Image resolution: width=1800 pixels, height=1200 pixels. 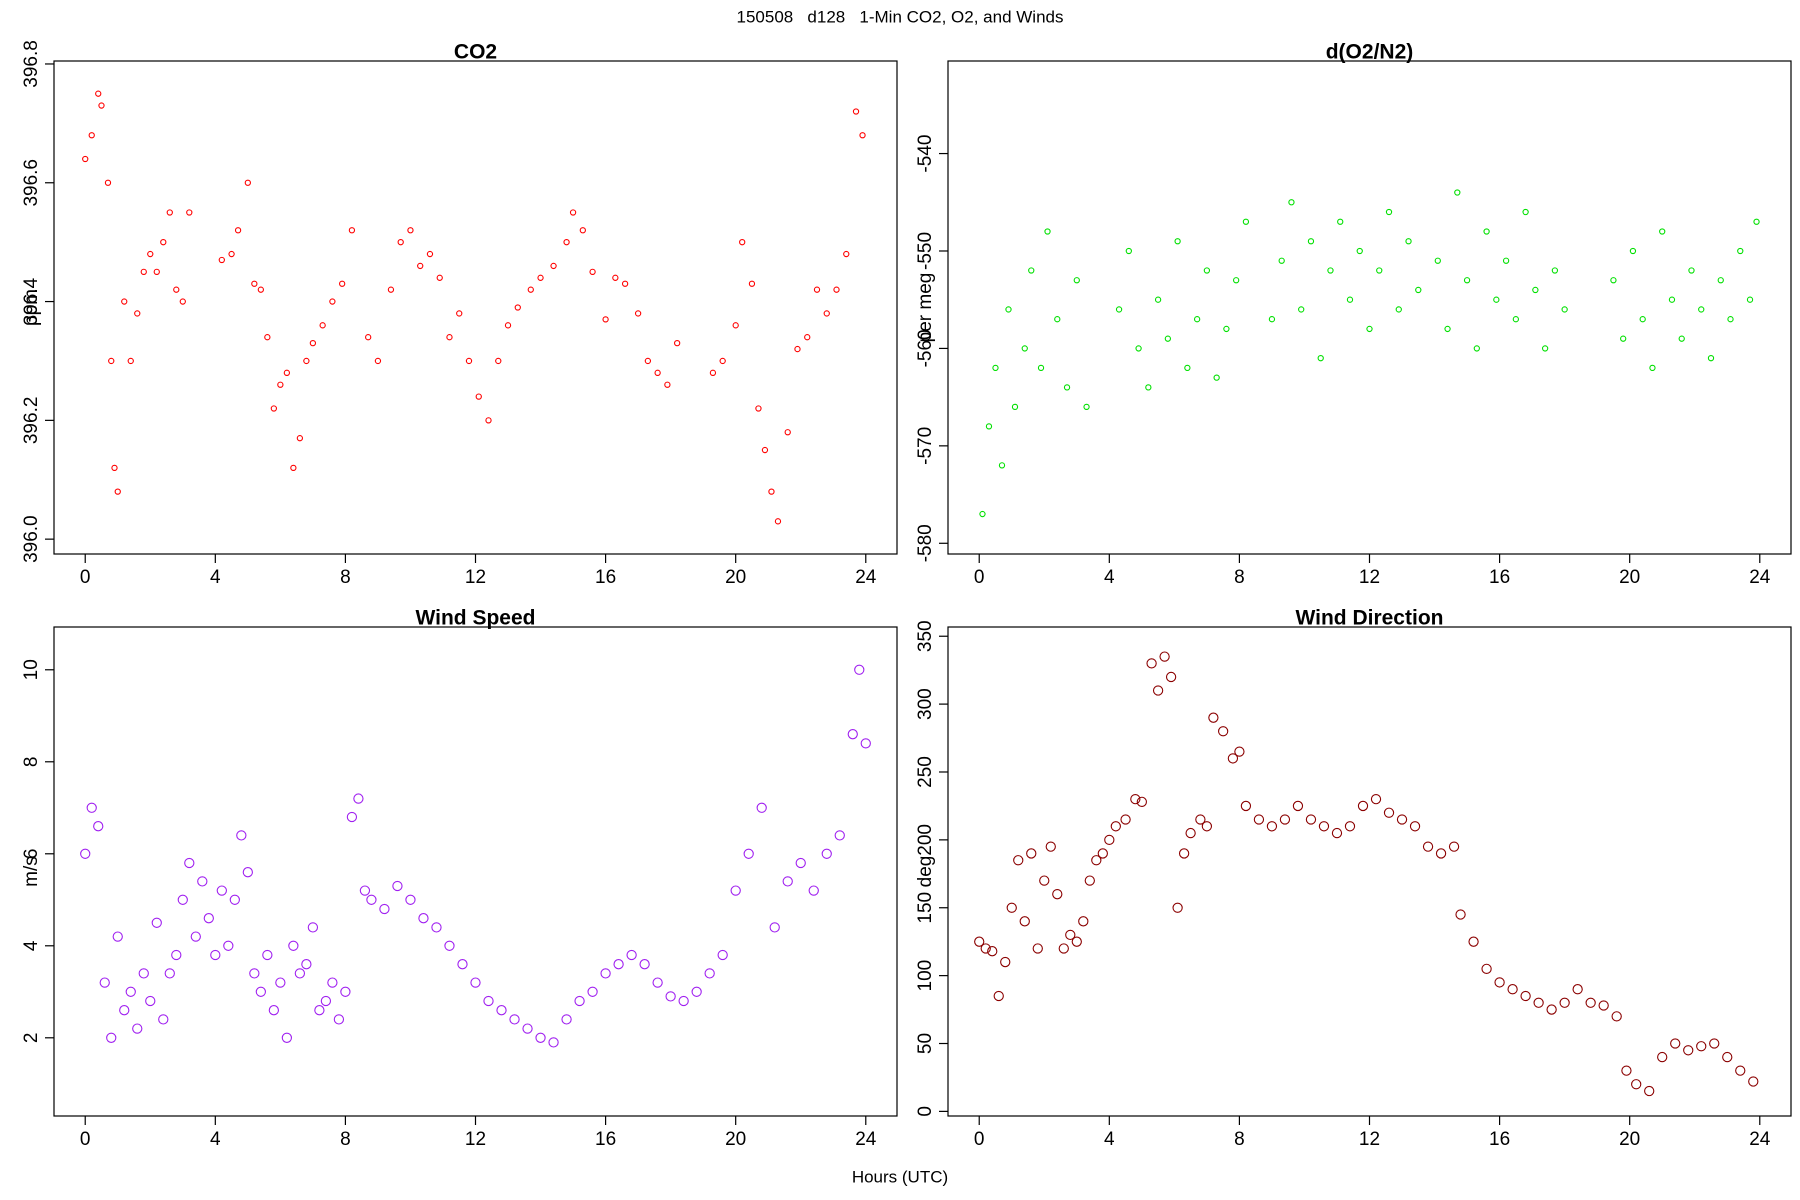 I want to click on x-tick-label: 20, so click(x=1629, y=577).